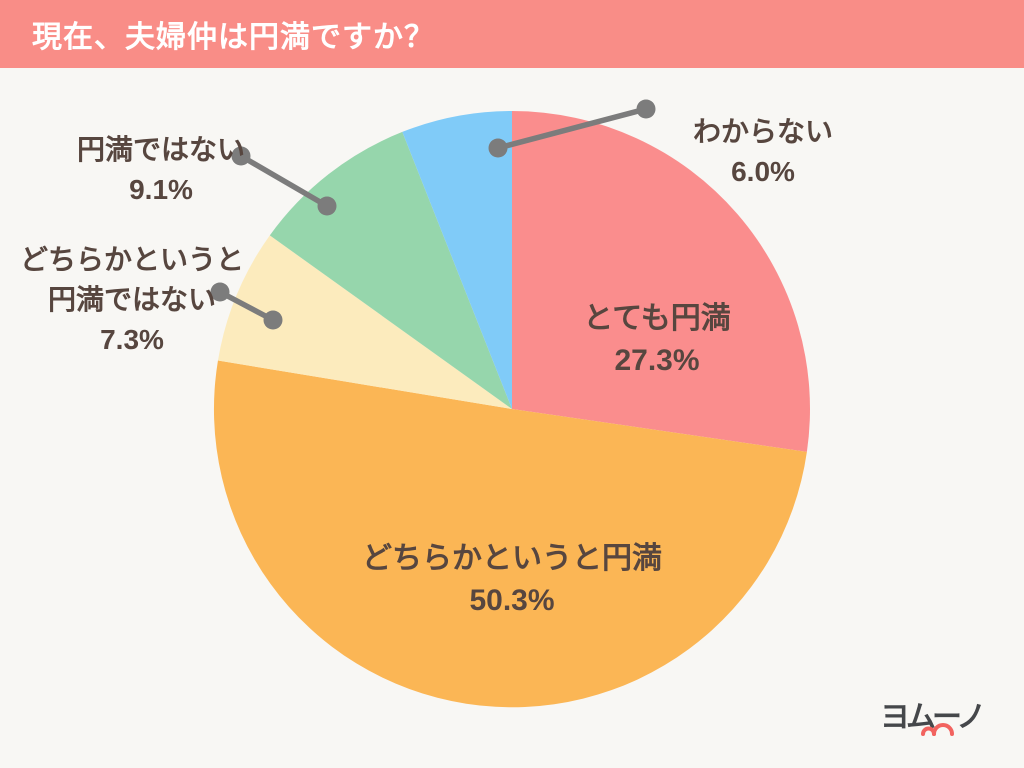  What do you see at coordinates (161, 189) in the screenshot?
I see `slice-percentage: 9.1%` at bounding box center [161, 189].